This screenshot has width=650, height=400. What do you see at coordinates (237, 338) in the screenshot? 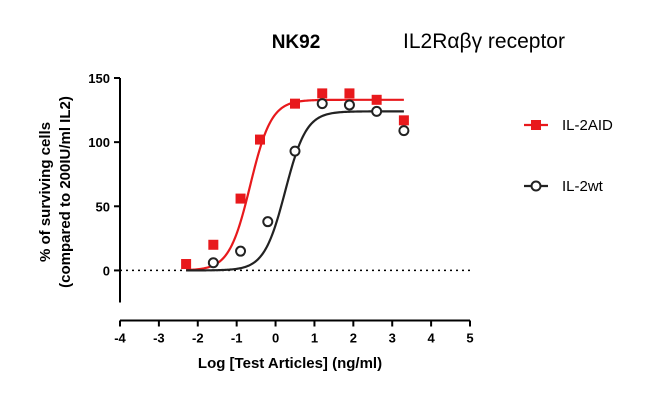
I see `x-tick-label--1: -1` at bounding box center [237, 338].